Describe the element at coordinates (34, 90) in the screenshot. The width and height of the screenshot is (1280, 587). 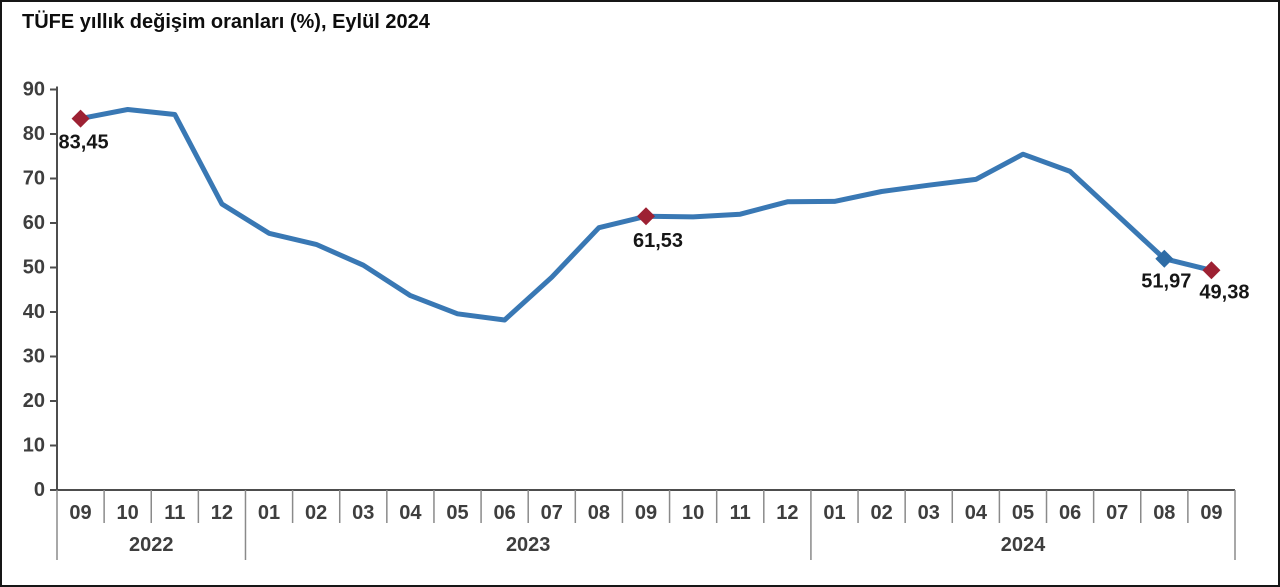
I see `y-axis-label: 90` at that location.